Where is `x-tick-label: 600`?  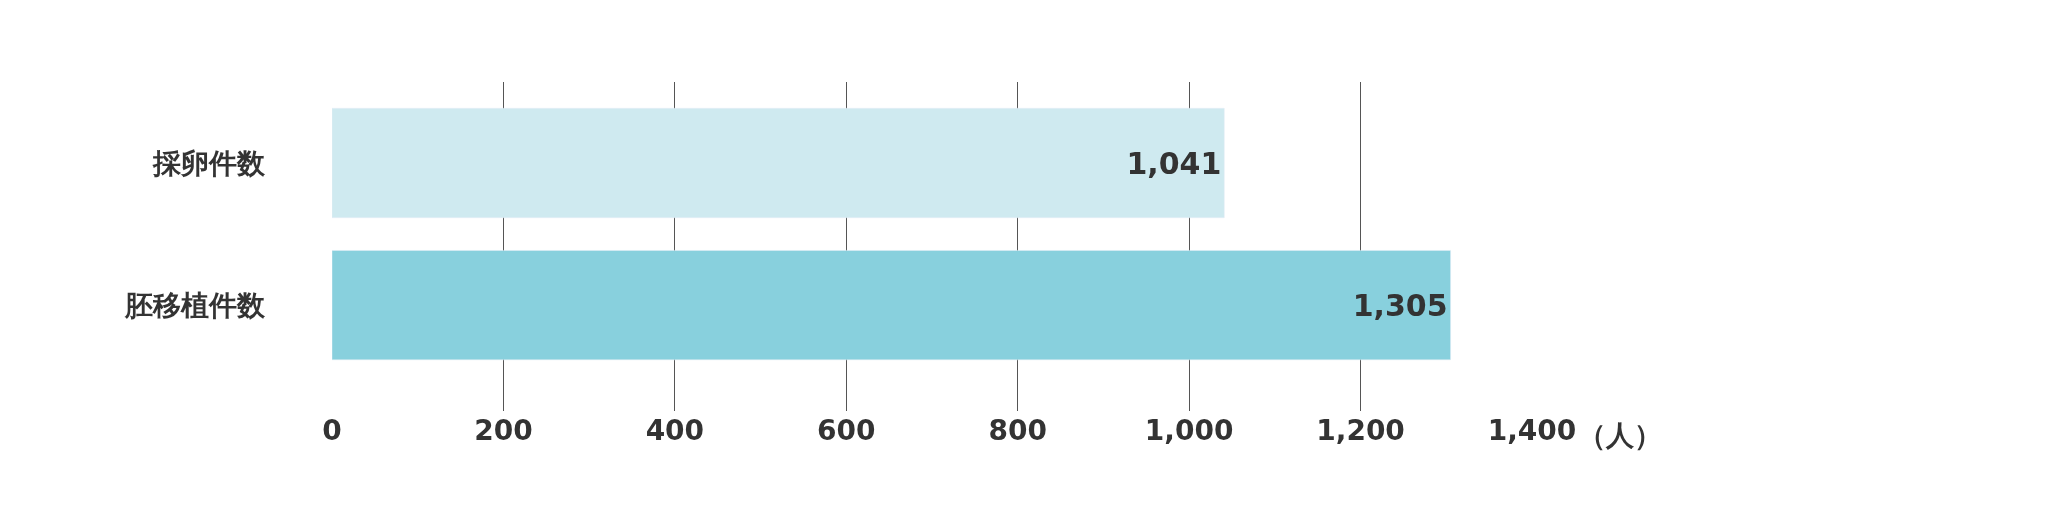 x-tick-label: 600 is located at coordinates (846, 430).